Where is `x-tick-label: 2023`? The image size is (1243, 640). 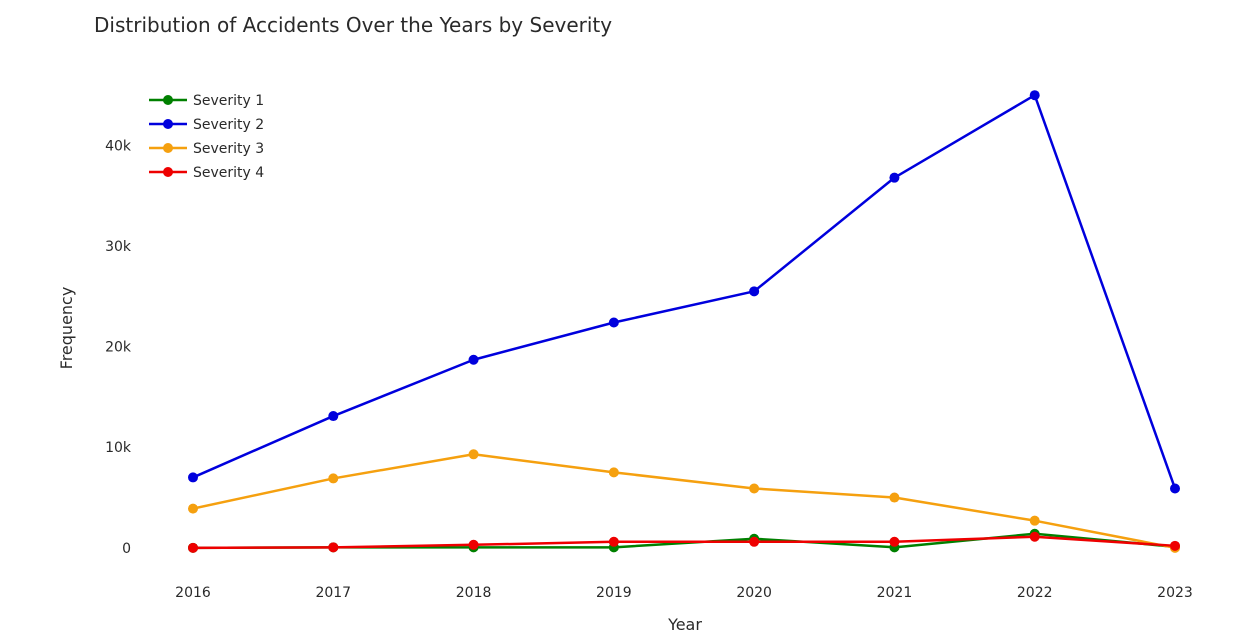 x-tick-label: 2023 is located at coordinates (1175, 593).